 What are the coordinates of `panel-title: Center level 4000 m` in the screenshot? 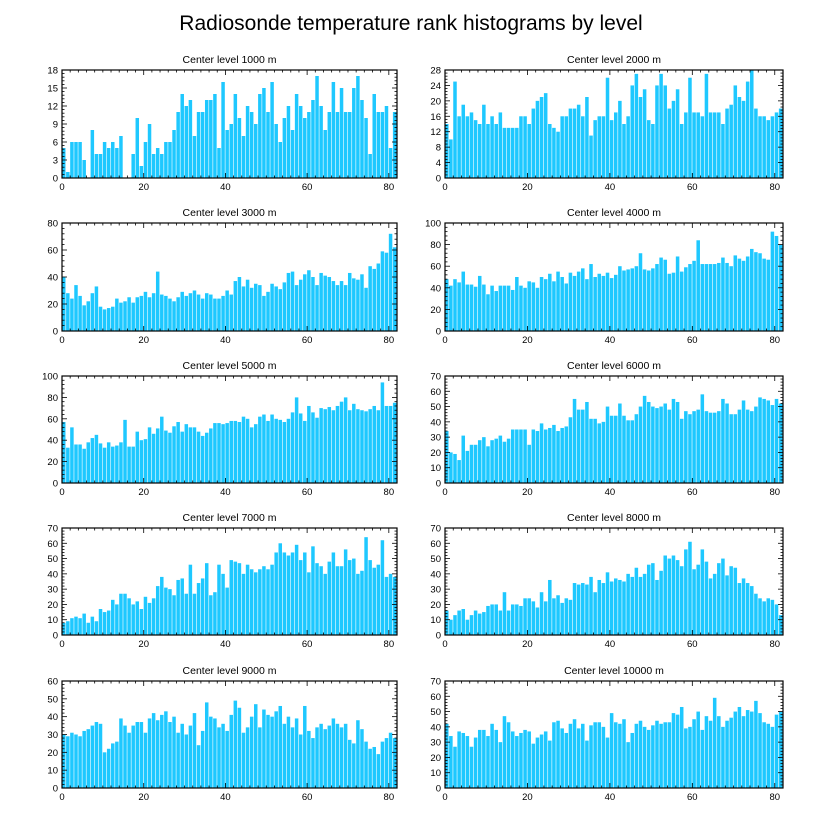 It's located at (614, 213).